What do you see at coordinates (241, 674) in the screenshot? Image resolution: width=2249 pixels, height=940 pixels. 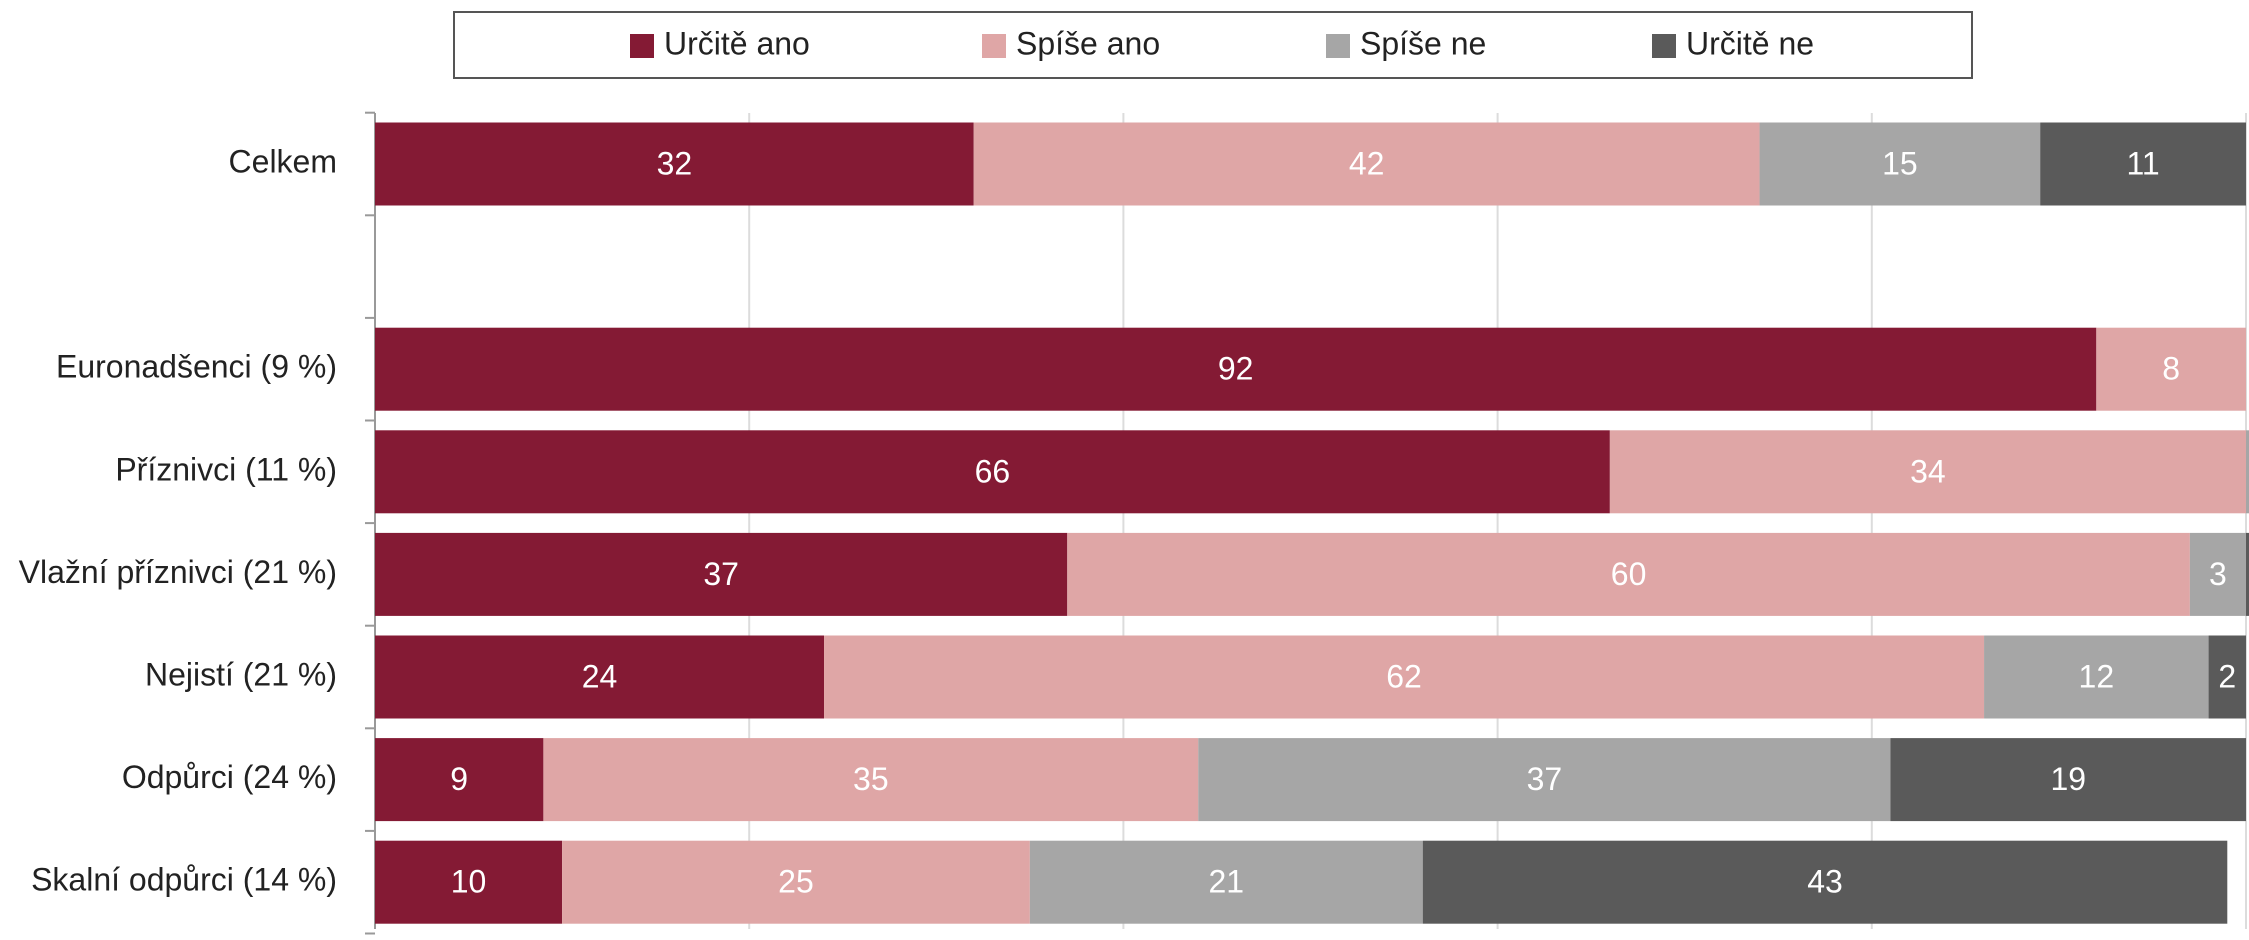 I see `y-tick-label: Nejistí (21 %)` at bounding box center [241, 674].